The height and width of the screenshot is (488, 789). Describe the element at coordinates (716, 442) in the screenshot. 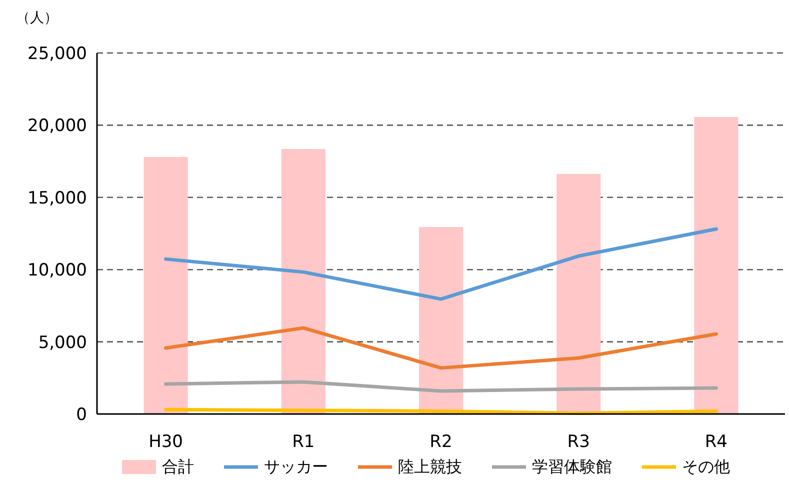

I see `x-tick-label: R4` at that location.